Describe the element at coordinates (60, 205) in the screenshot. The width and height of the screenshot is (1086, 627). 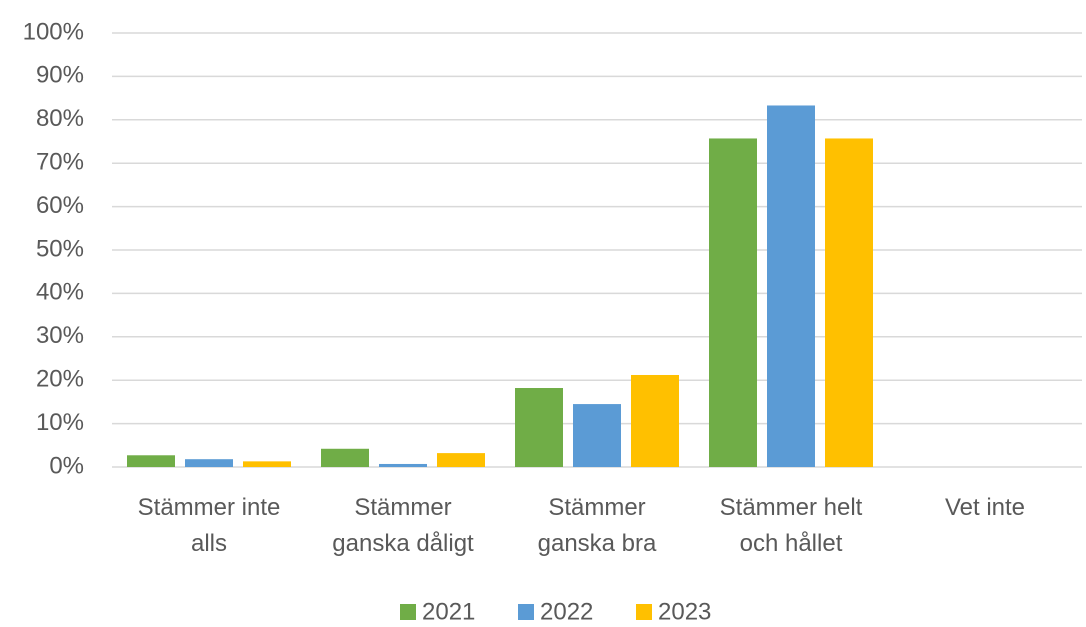
I see `y-tick-label: 60%` at that location.